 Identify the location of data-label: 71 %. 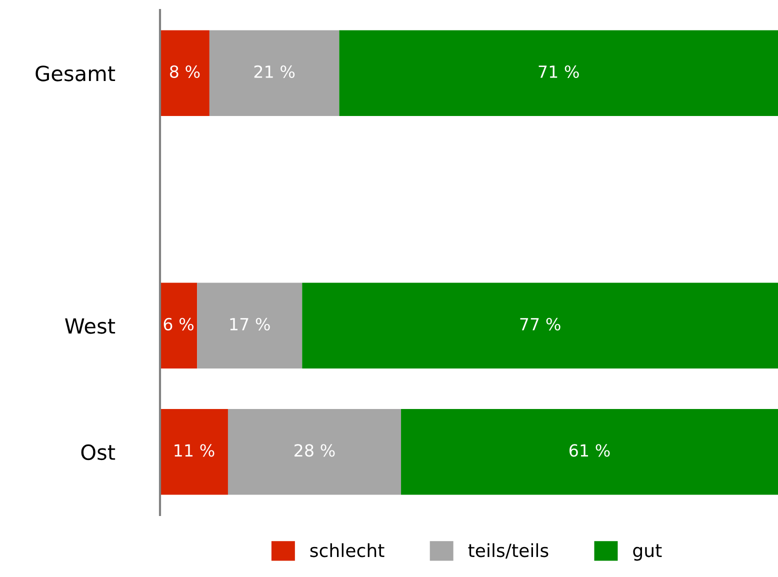
(558, 71).